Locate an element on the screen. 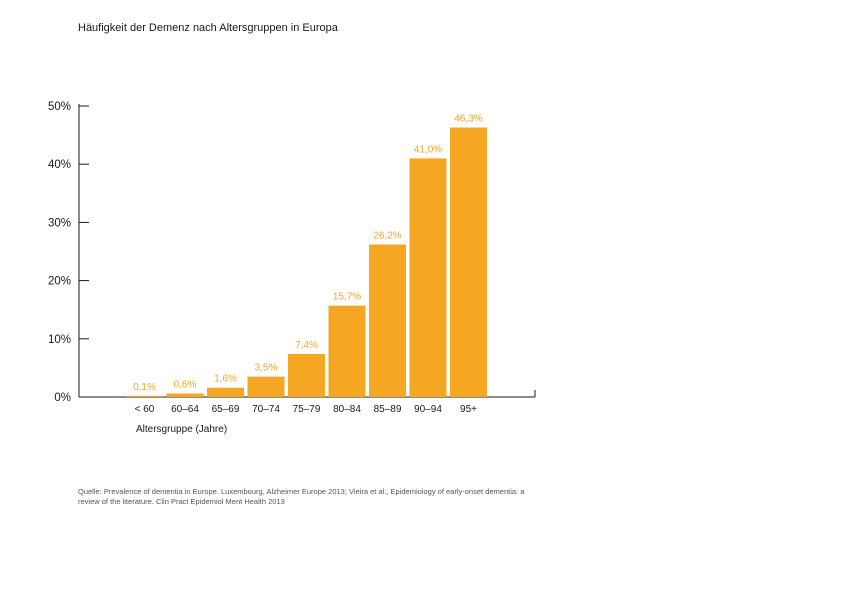  x-tick-label: 75–79 is located at coordinates (307, 409).